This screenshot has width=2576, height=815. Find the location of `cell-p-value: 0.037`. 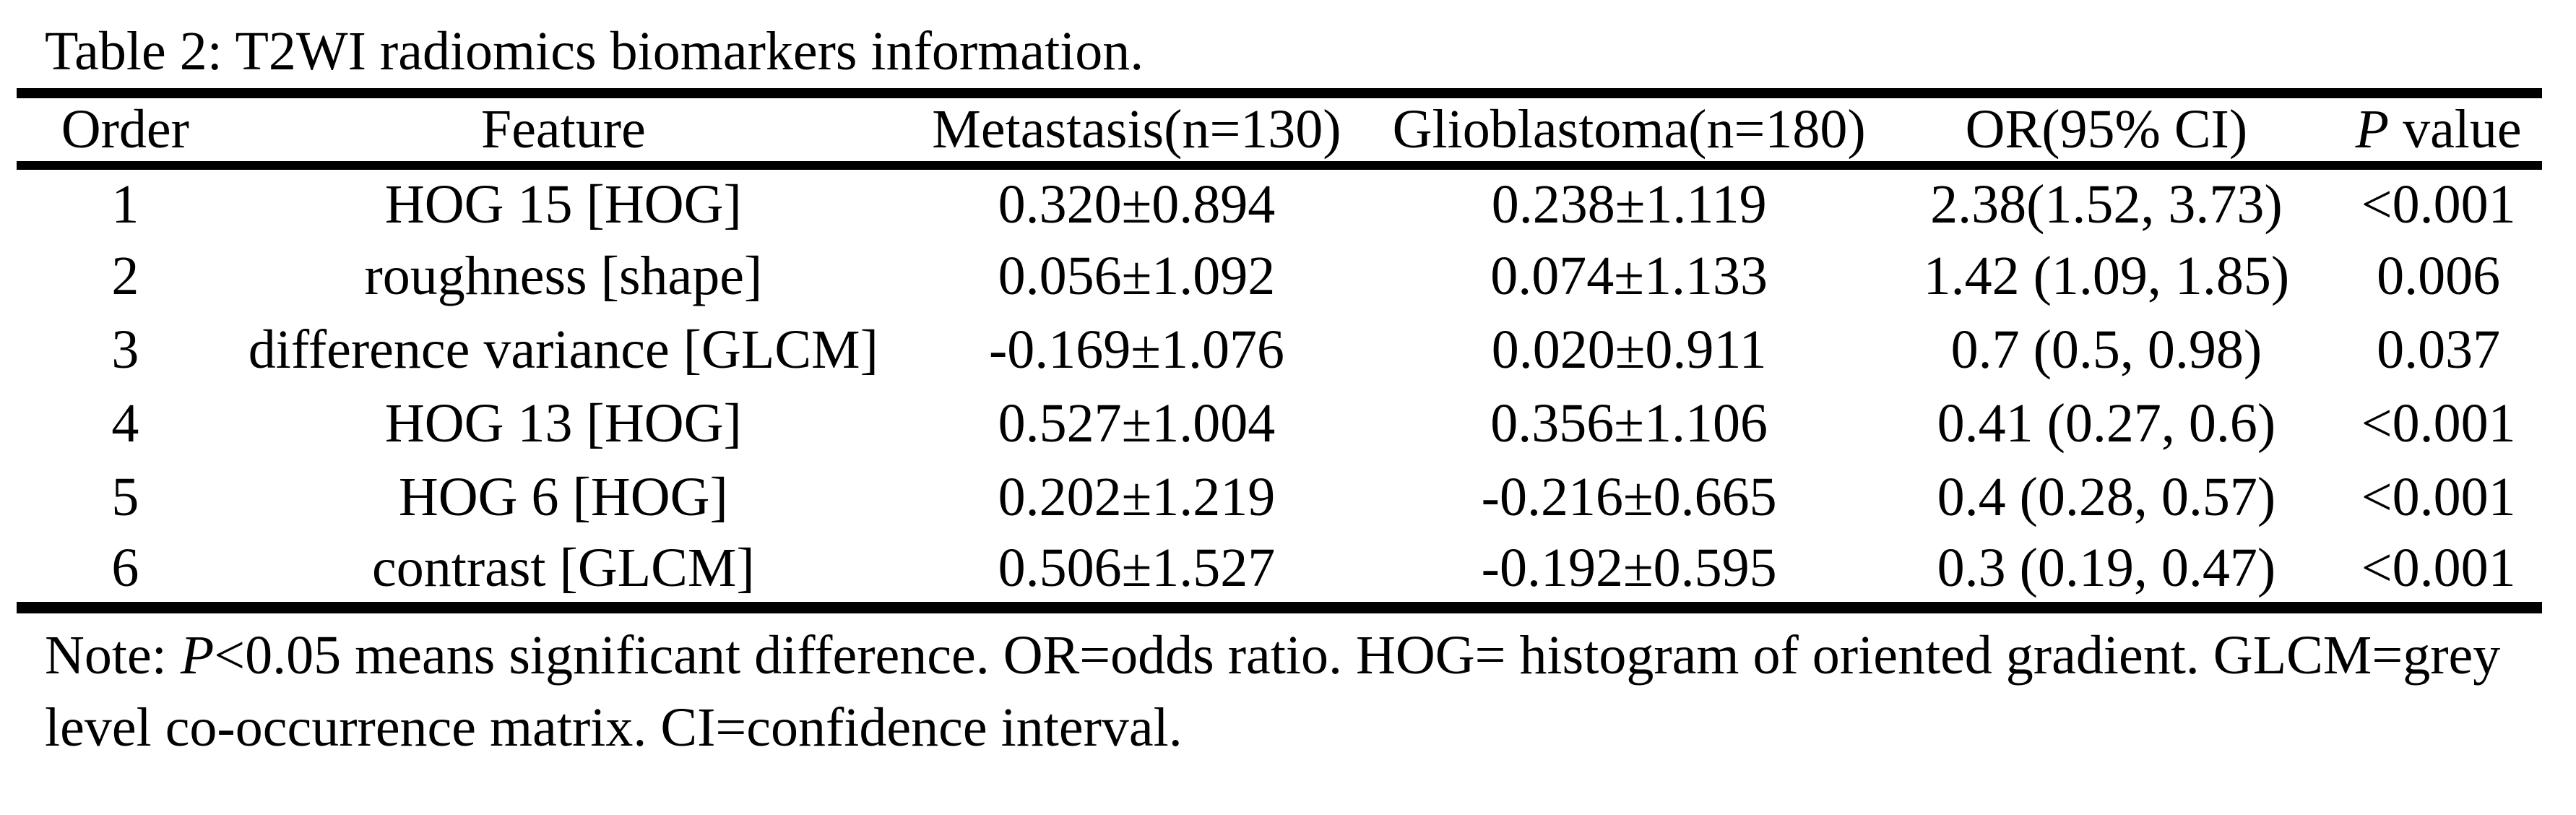

cell-p-value: 0.037 is located at coordinates (2439, 349).